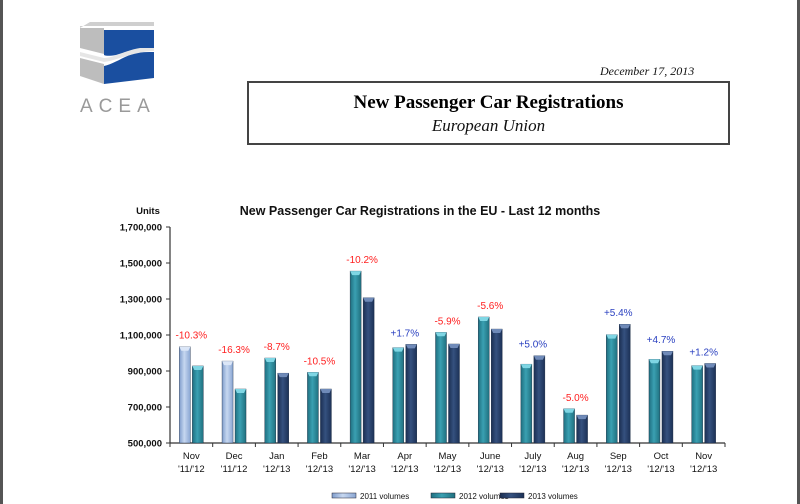 The image size is (800, 504). Describe the element at coordinates (277, 347) in the screenshot. I see `change-annotation: -8.7%` at that location.